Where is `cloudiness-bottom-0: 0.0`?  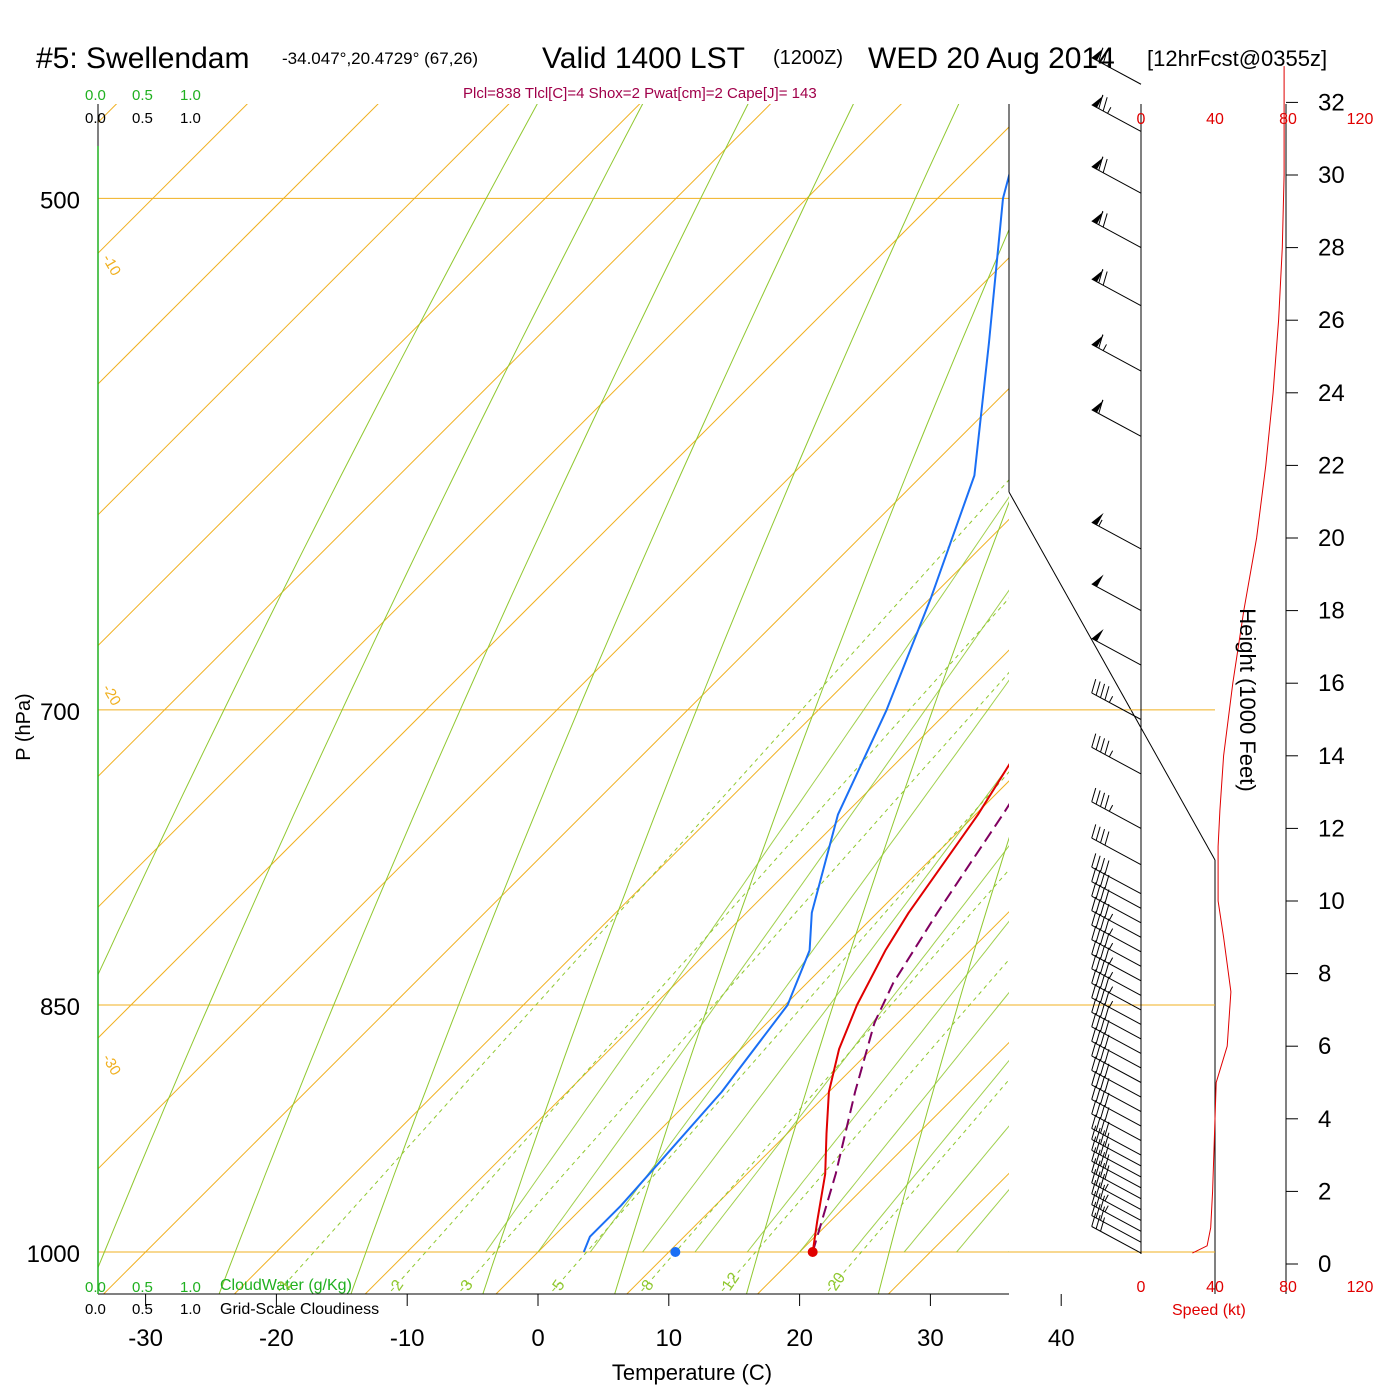
cloudiness-bottom-0: 0.0 is located at coordinates (95, 1309).